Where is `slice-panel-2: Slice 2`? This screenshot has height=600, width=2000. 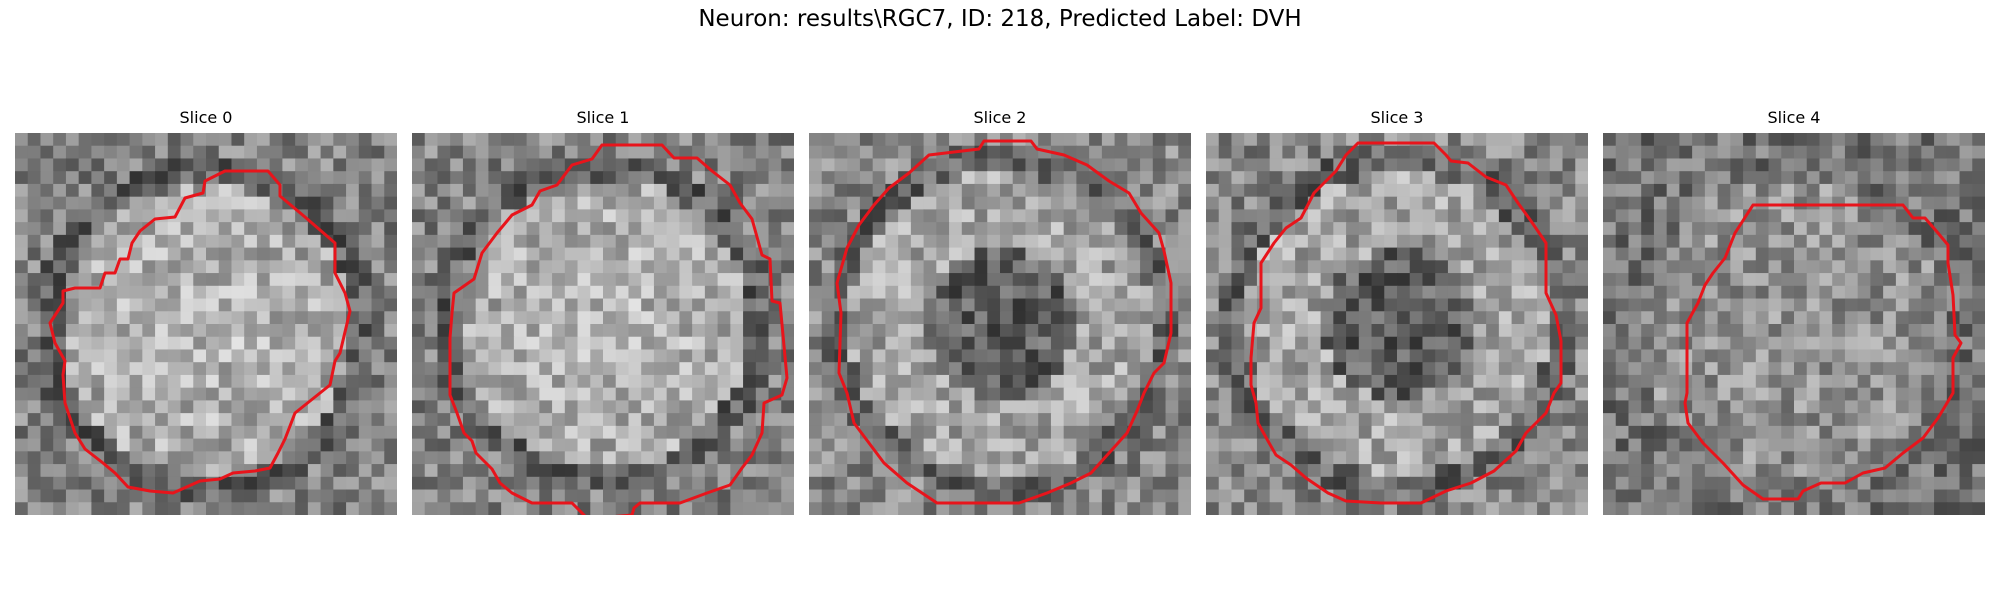 slice-panel-2: Slice 2 is located at coordinates (1000, 311).